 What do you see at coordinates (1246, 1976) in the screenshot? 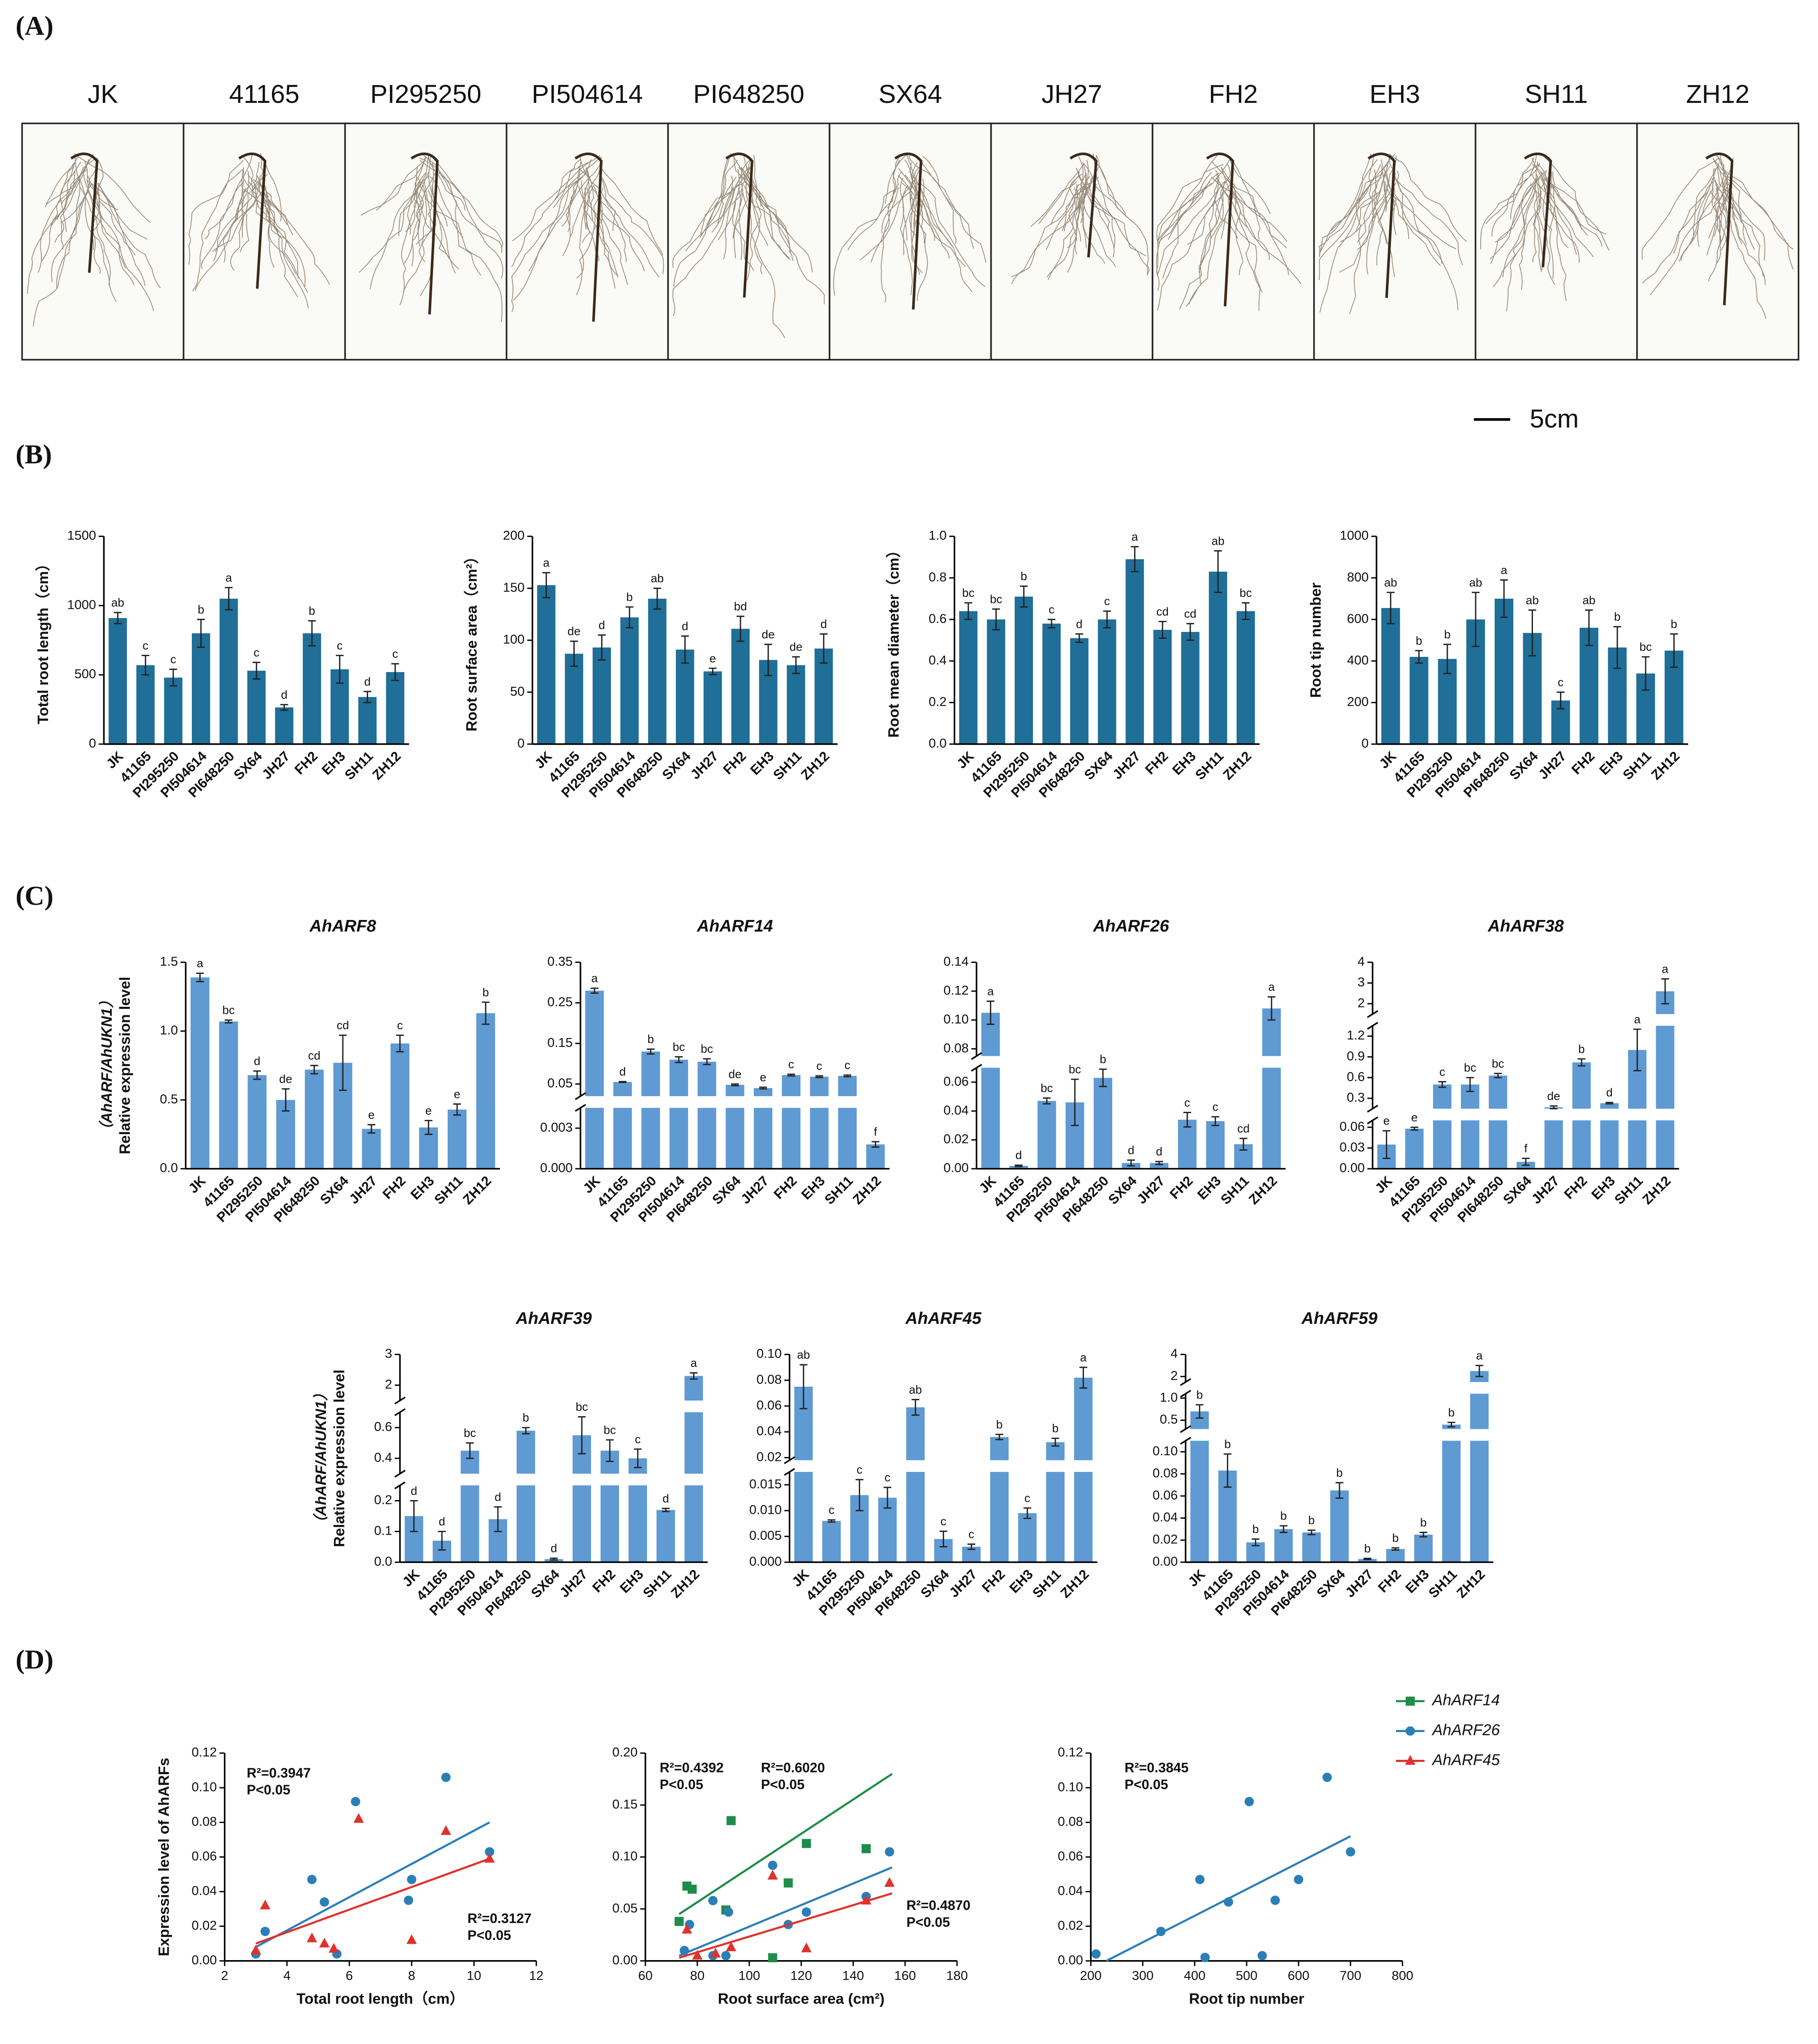
I see `x-tick-label: 500` at bounding box center [1246, 1976].